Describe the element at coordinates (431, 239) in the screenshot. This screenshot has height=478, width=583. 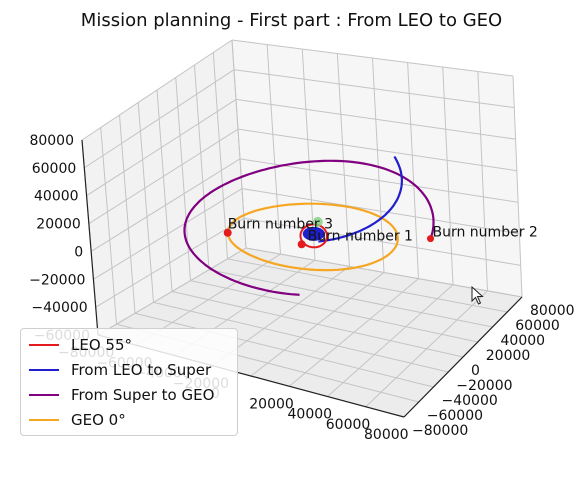
I see `burn-2-marker` at that location.